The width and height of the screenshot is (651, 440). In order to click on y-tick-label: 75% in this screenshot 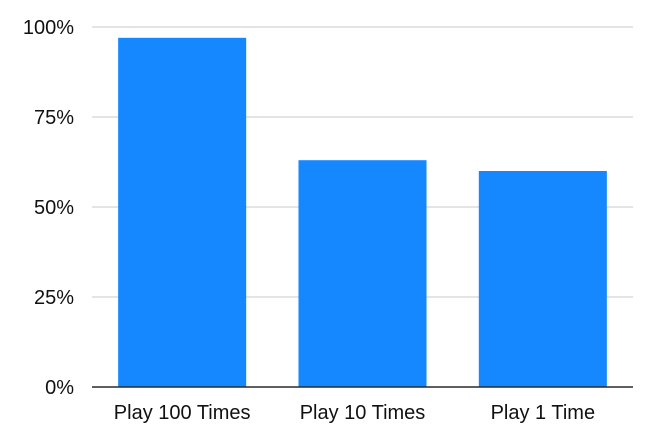, I will do `click(54, 118)`.